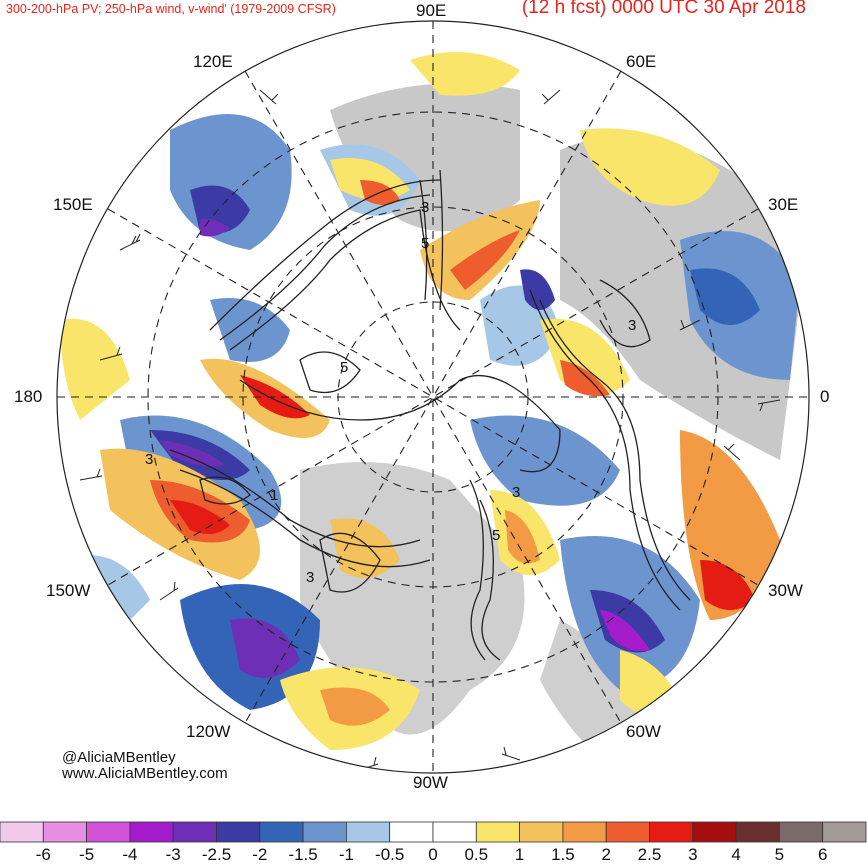  What do you see at coordinates (208, 731) in the screenshot?
I see `lon-label-120w: 120W` at bounding box center [208, 731].